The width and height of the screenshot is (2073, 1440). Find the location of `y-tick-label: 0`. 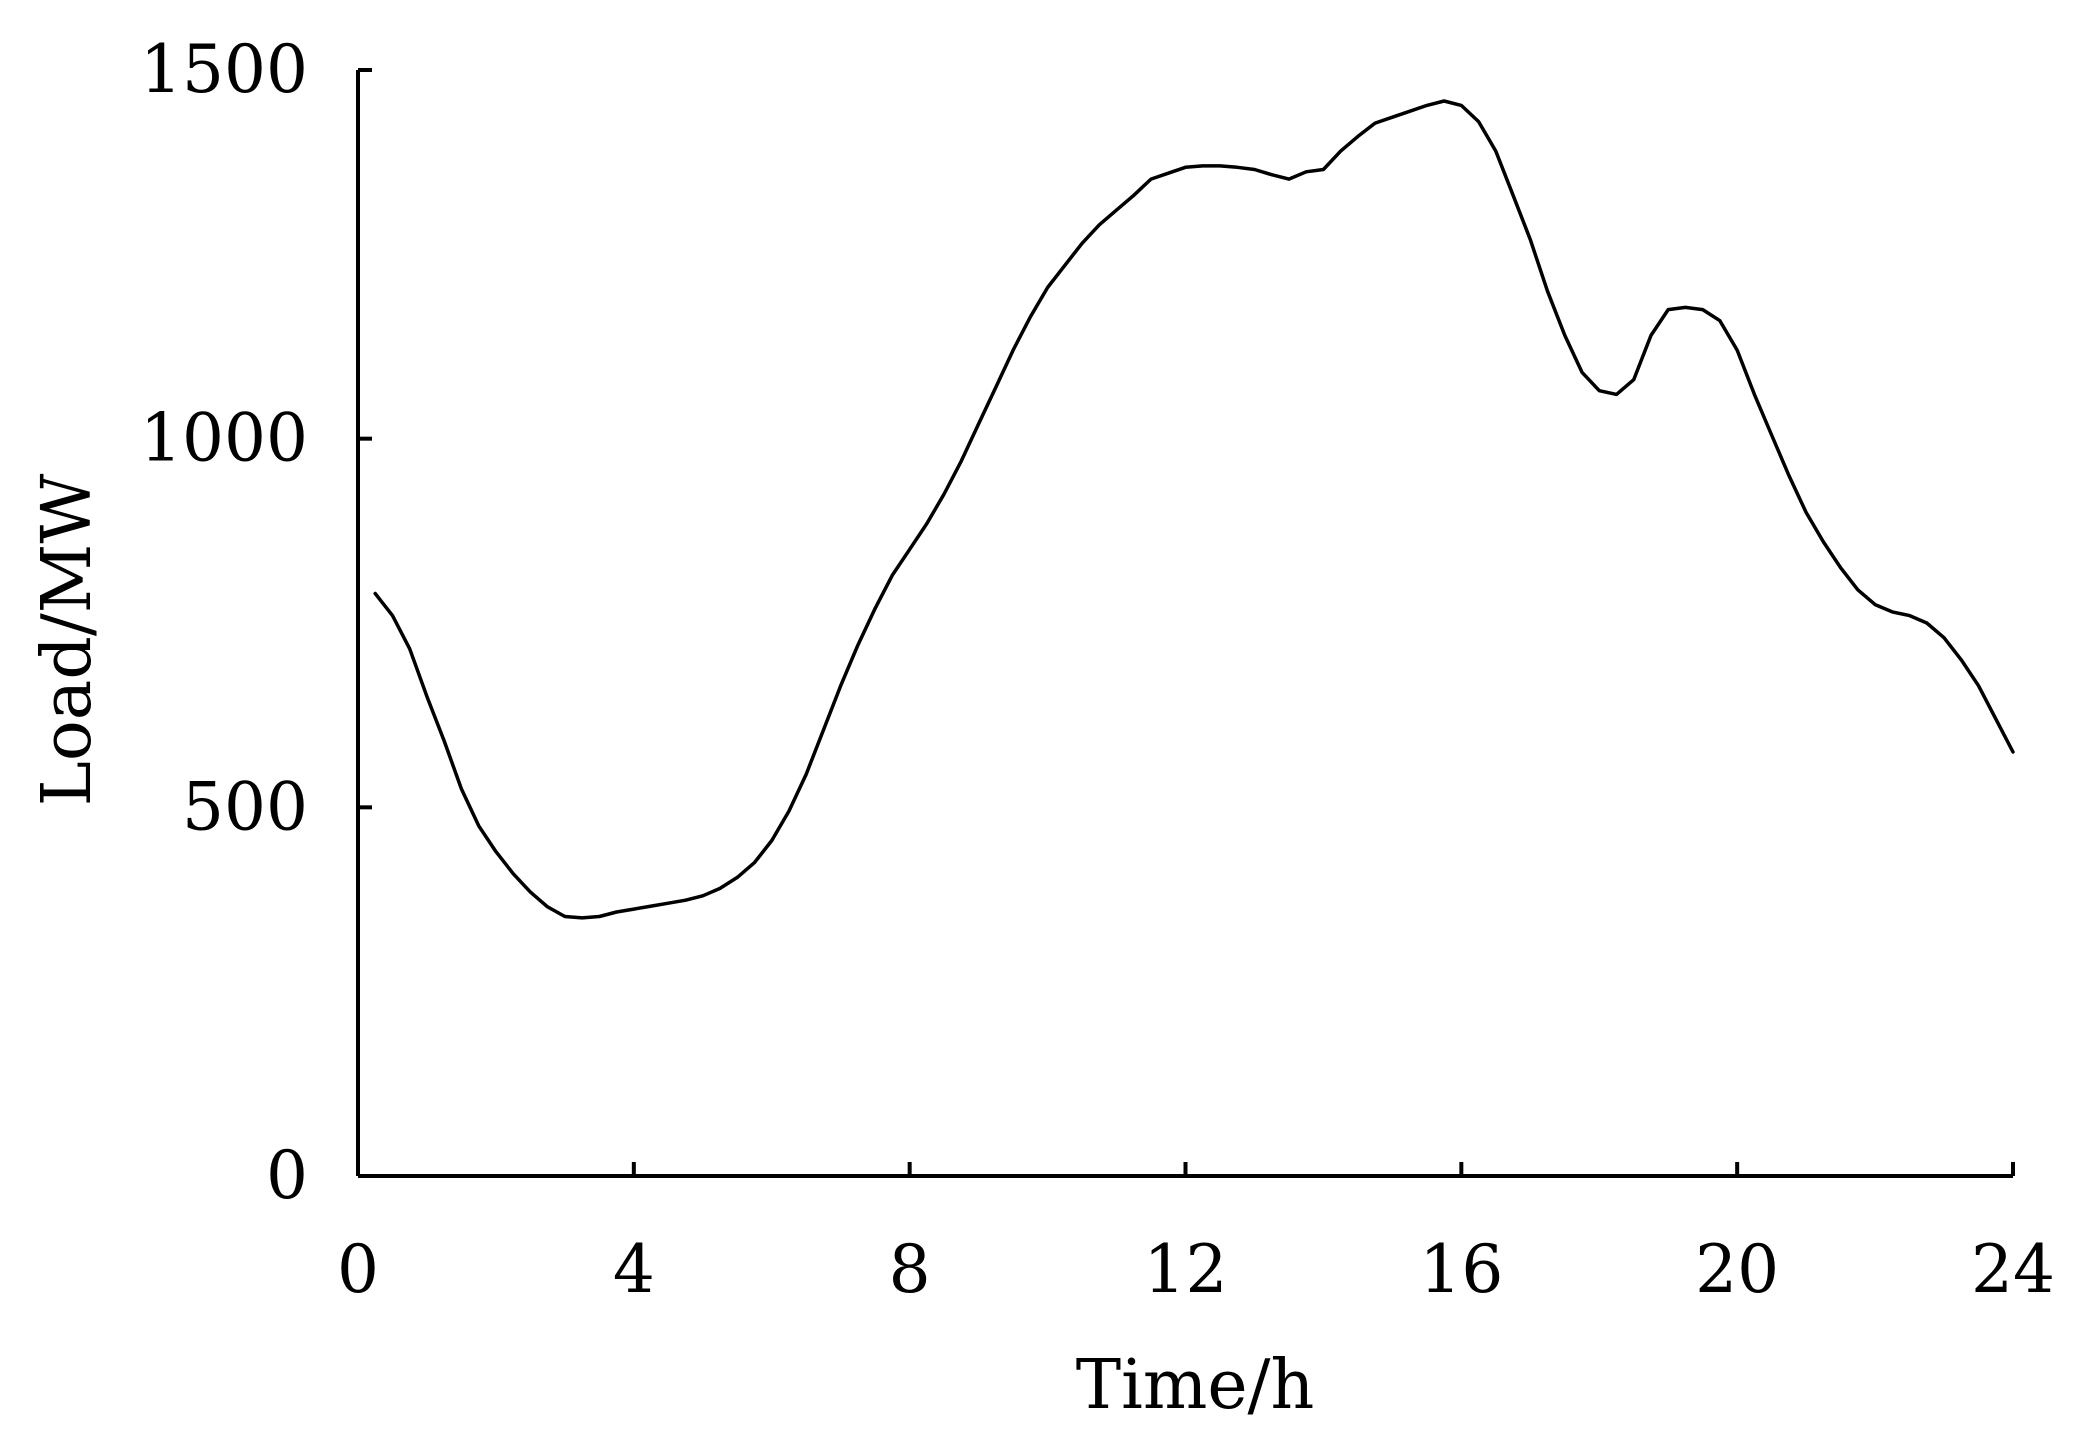

y-tick-label: 0 is located at coordinates (287, 1175).